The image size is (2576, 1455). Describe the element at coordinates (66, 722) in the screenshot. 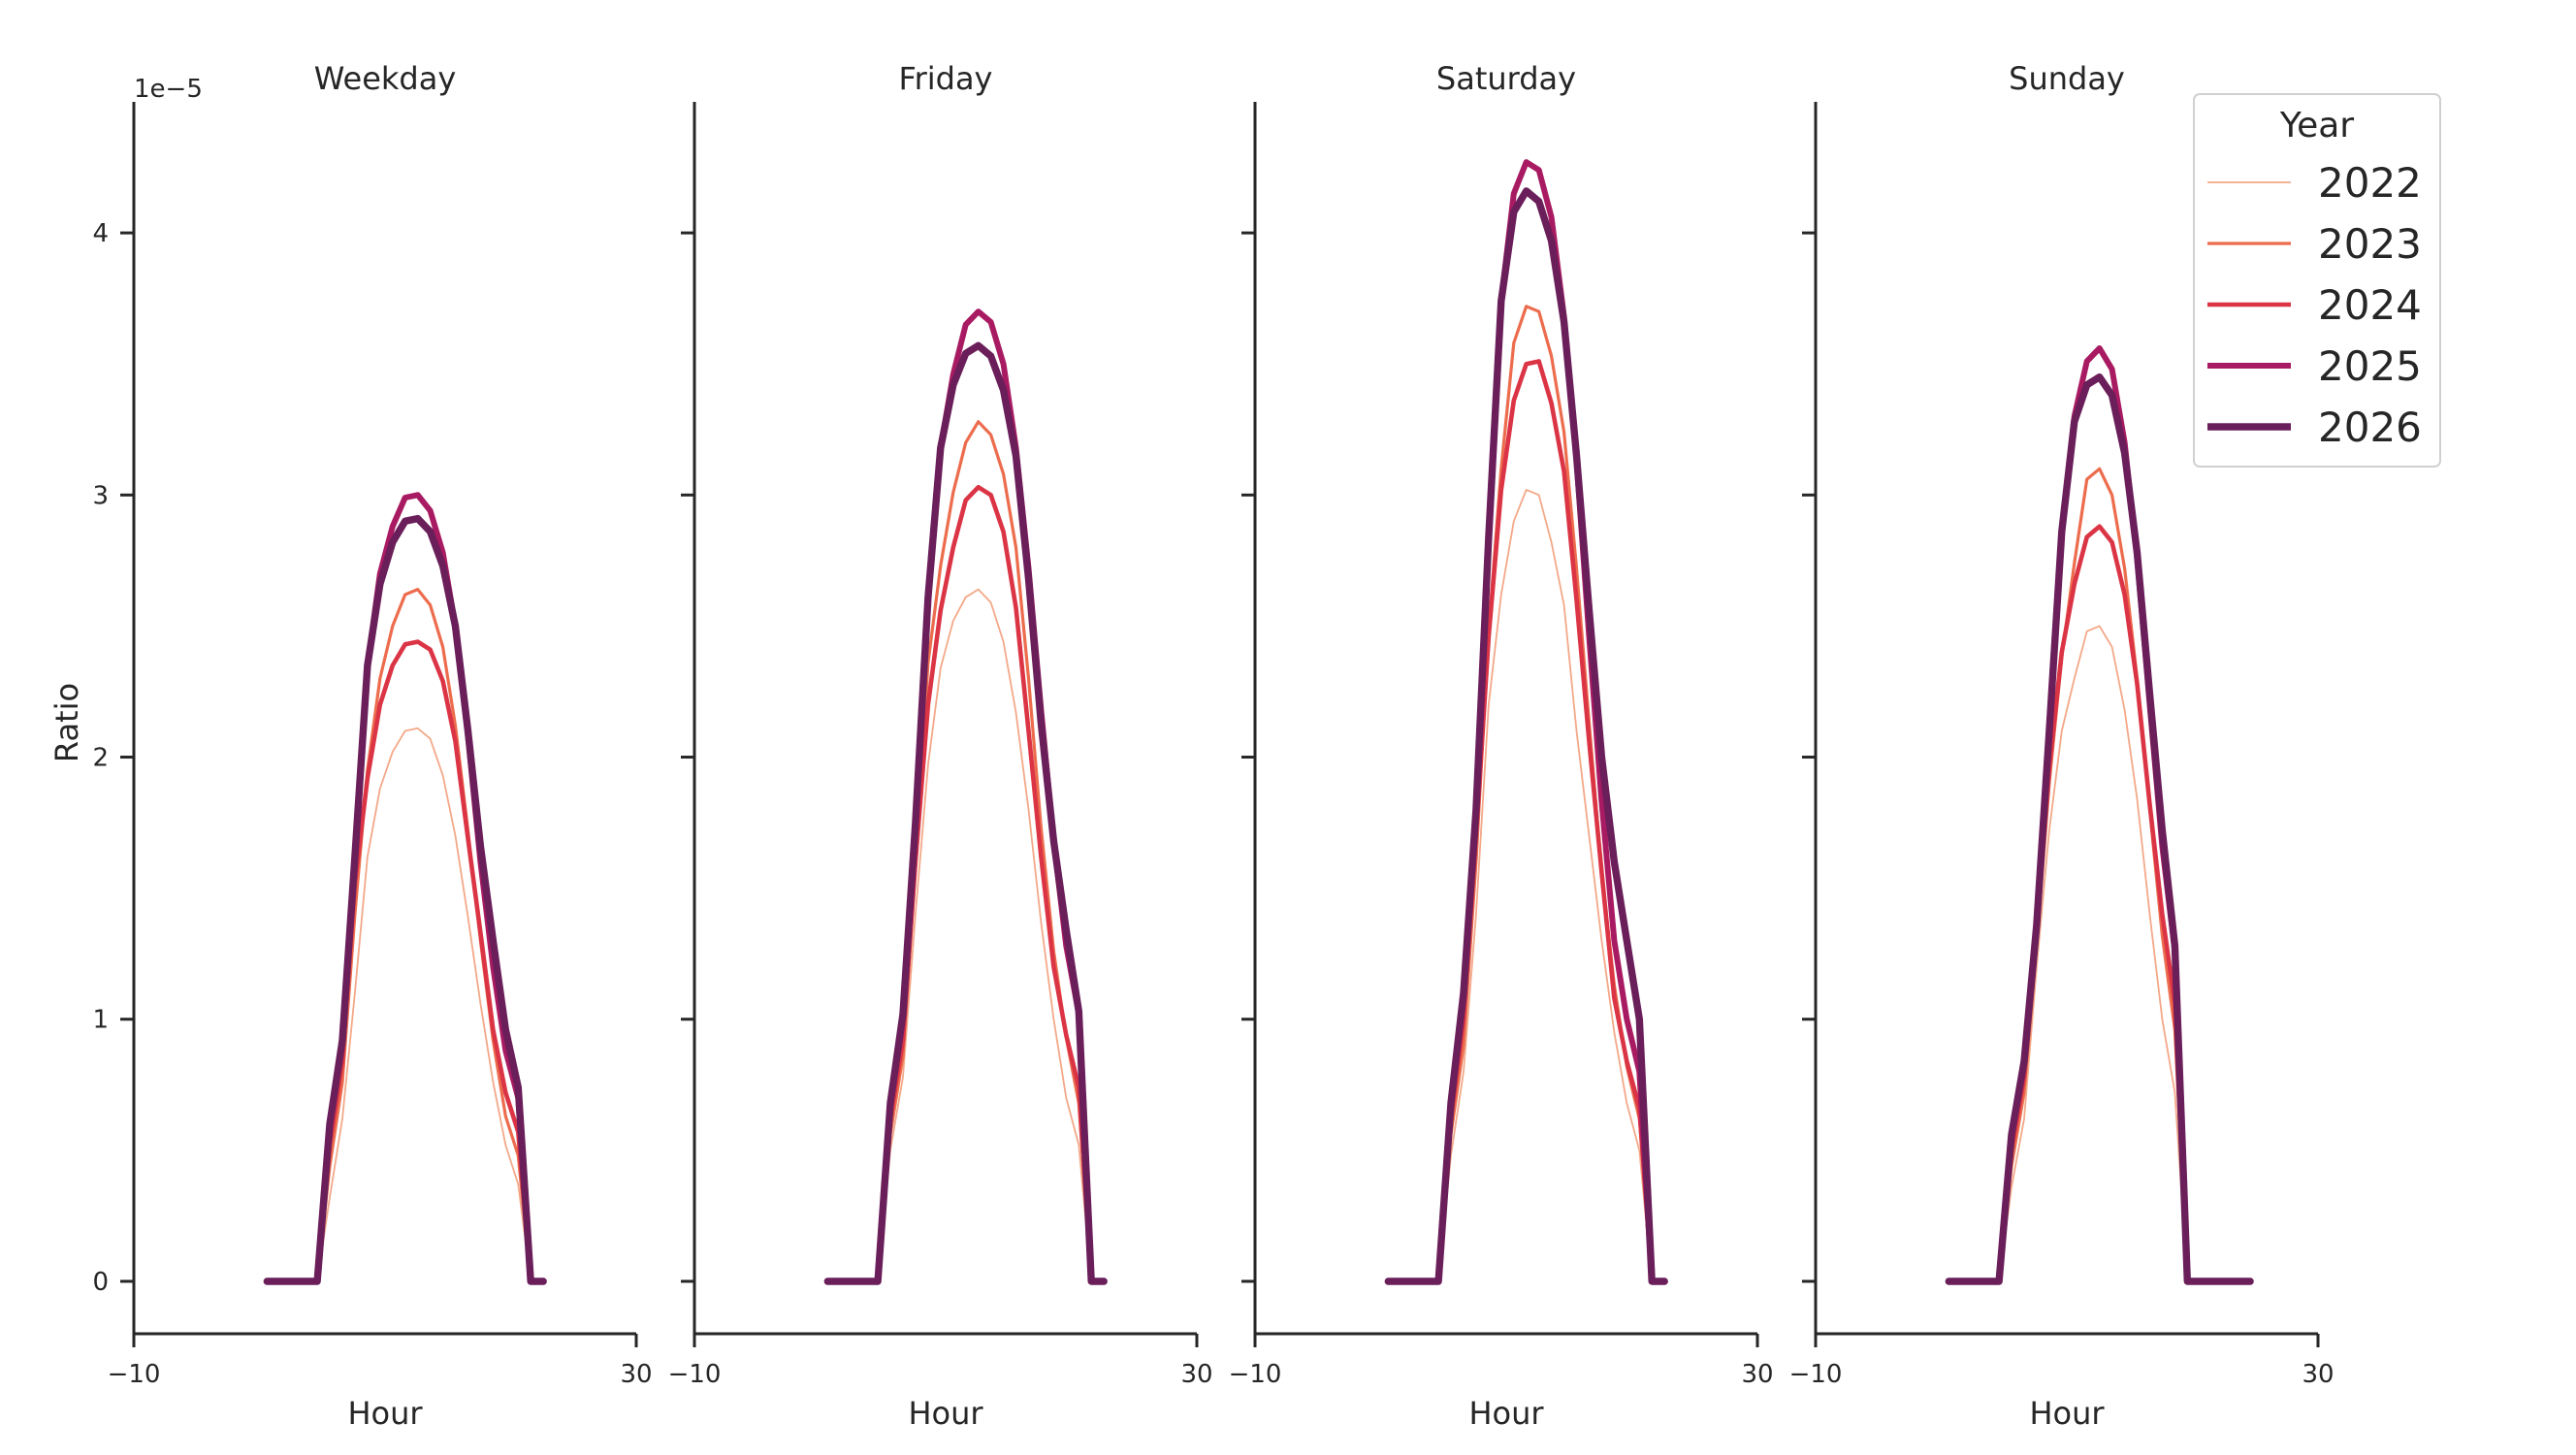

I see `y-axis-label: Ratio` at that location.